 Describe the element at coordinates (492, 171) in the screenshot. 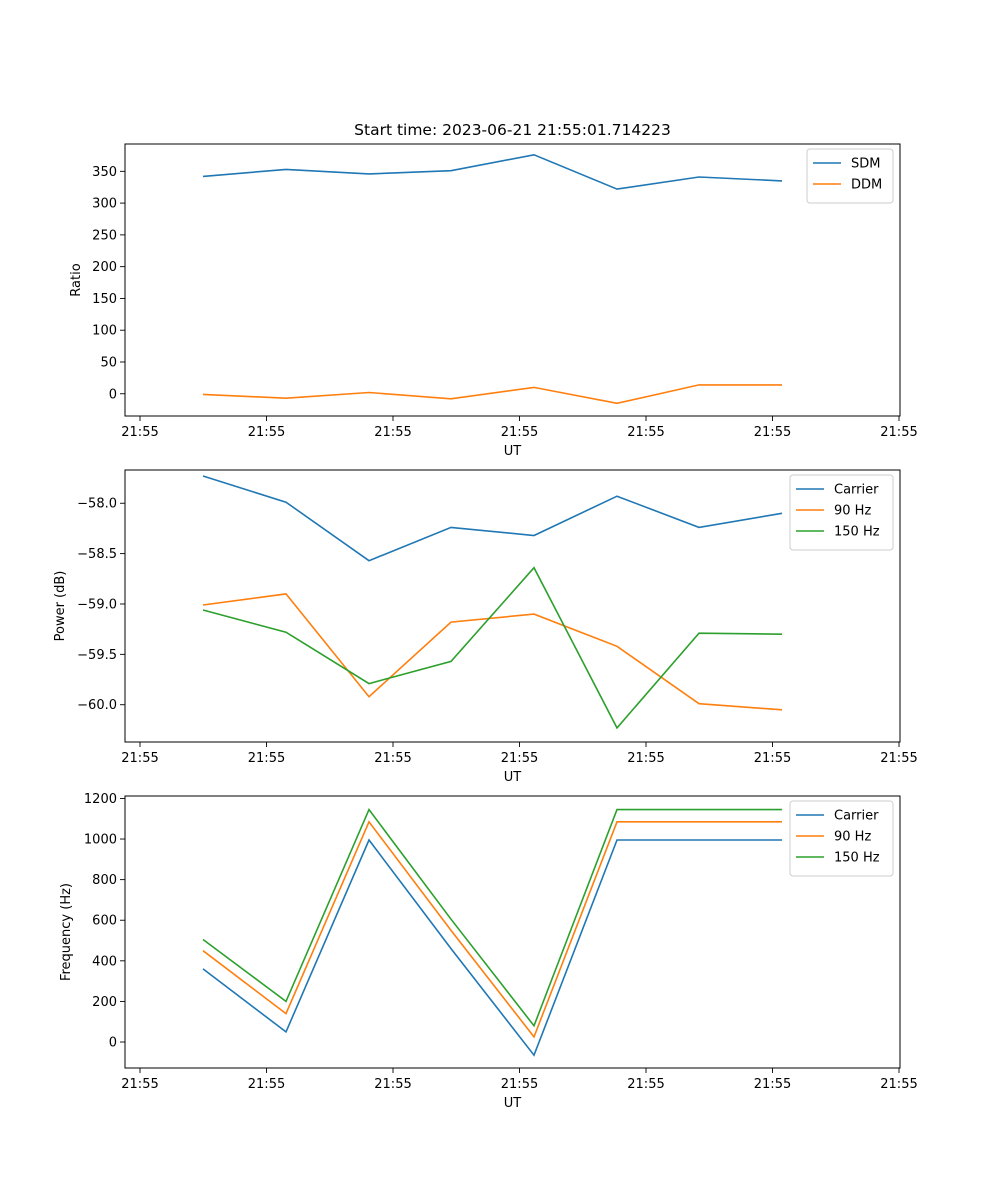

I see `series-line-sdm` at that location.